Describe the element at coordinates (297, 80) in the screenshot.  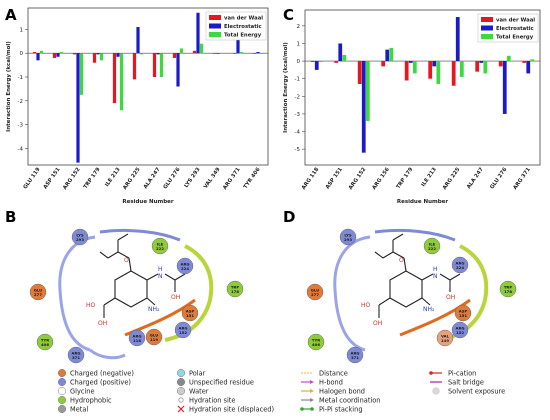
I see `y-tick-label: -1` at that location.